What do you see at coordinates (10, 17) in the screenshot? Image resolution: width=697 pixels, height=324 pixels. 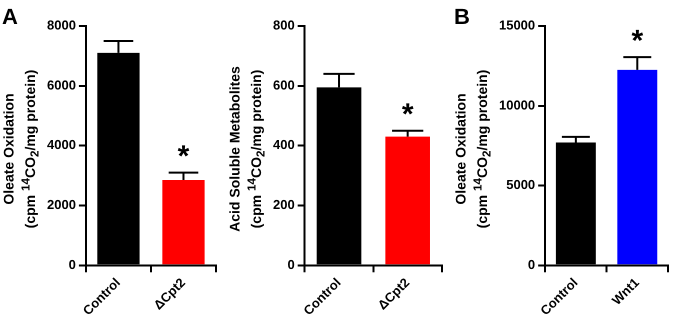 I see `text: A` at bounding box center [10, 17].